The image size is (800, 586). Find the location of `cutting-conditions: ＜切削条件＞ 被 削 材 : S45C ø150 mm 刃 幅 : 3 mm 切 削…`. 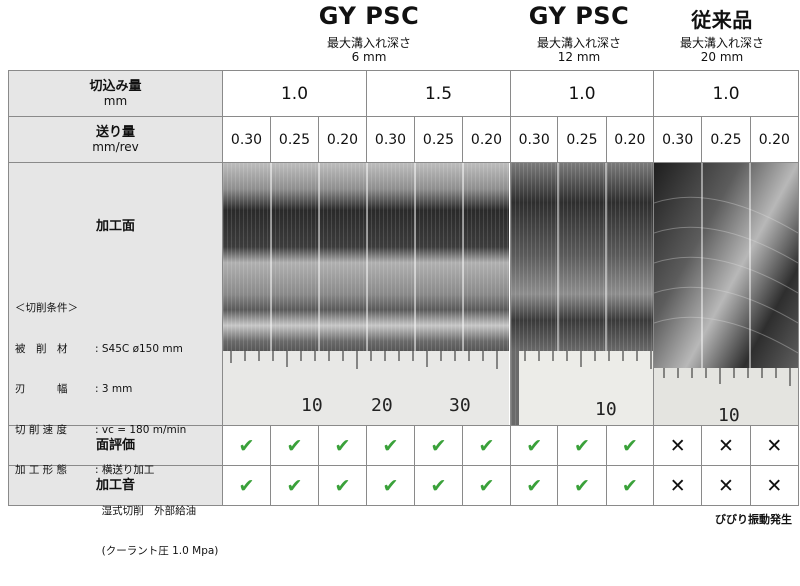

cutting-conditions: ＜切削条件＞ 被 削 材 : S45C ø150 mm 刃 幅 : 3 mm 切 削… is located at coordinates (116, 430).